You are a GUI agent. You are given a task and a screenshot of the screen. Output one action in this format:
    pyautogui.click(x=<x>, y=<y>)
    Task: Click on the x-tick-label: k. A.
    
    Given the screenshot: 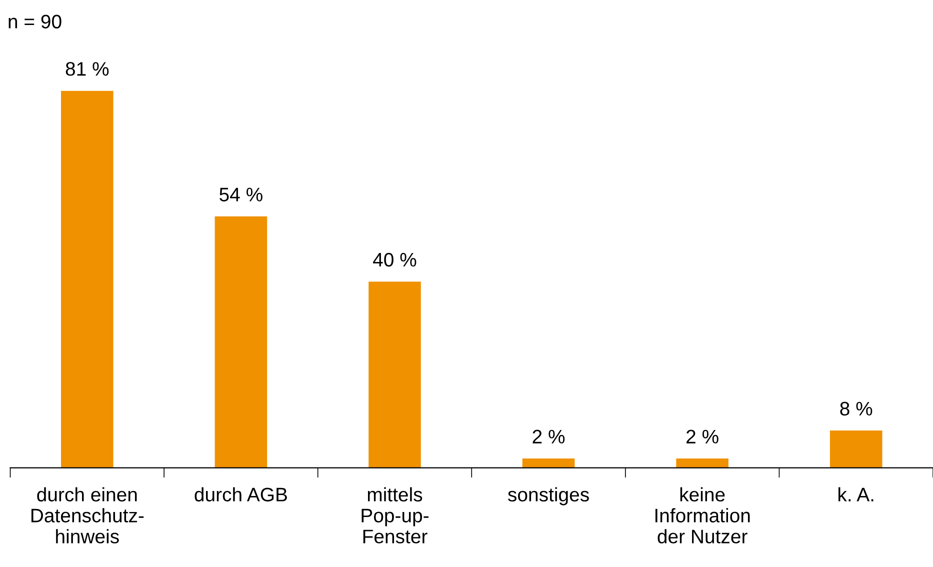 What is the action you would take?
    pyautogui.click(x=856, y=494)
    